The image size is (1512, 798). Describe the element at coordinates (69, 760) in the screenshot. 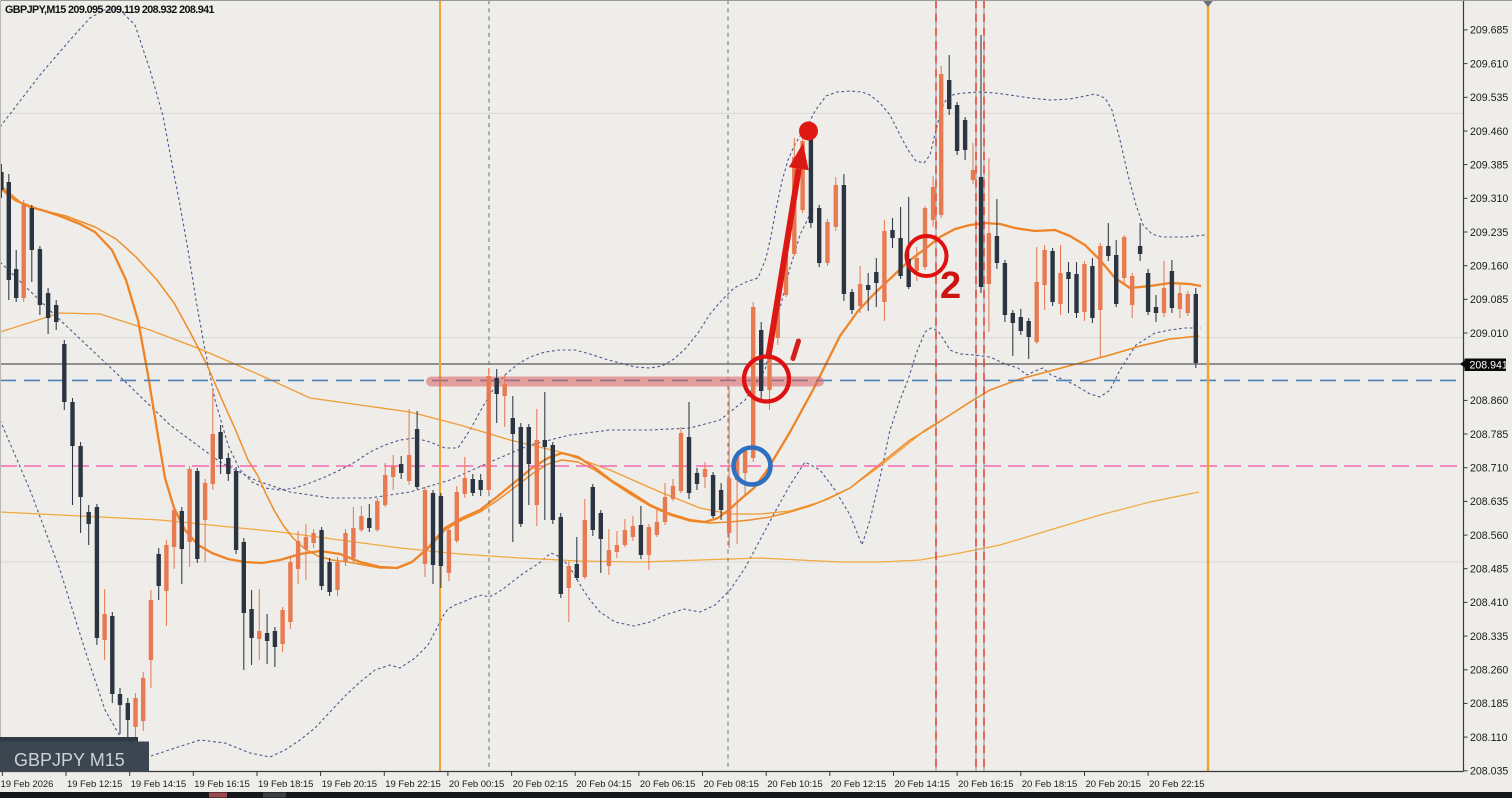

I see `svg-text: GBPJPY M15` at that location.